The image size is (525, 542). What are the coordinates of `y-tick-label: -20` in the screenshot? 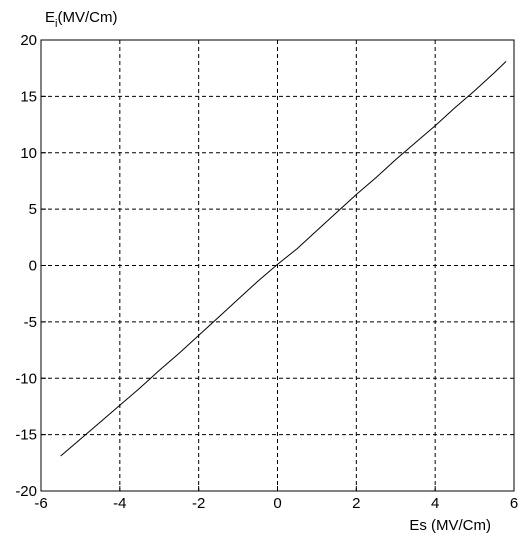 It's located at (26, 491).